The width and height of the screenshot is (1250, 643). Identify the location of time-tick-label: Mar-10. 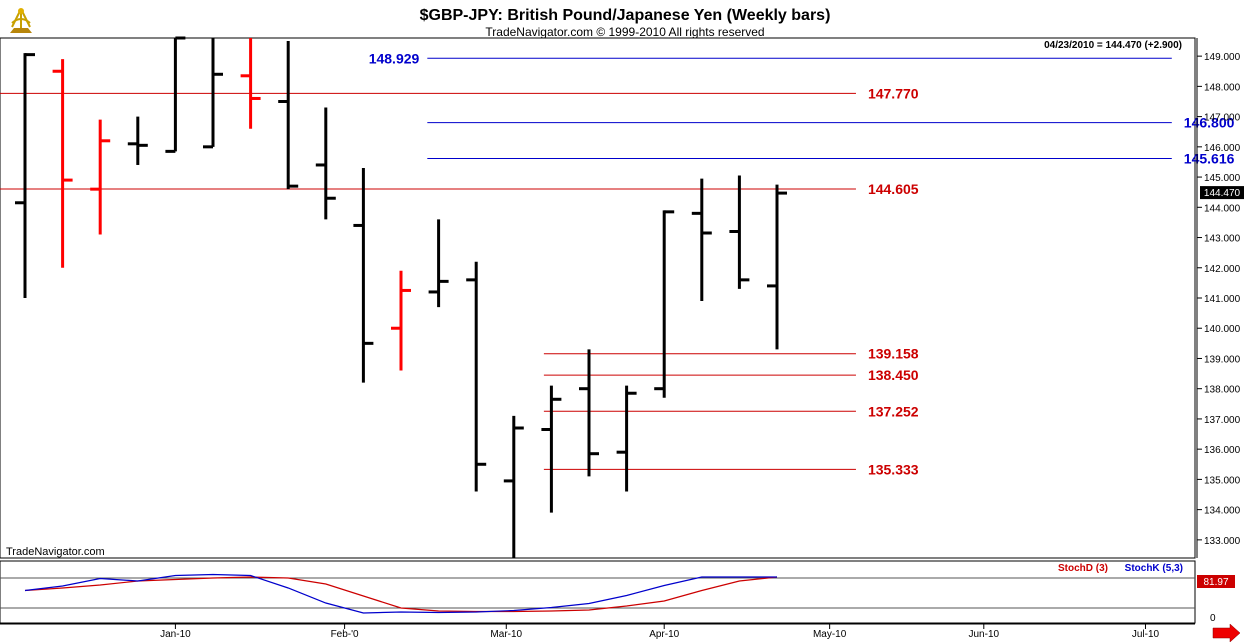
(506, 634).